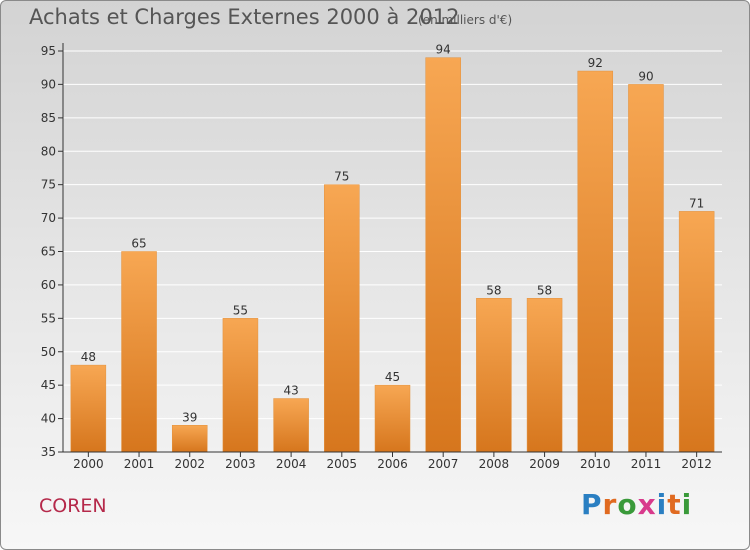  What do you see at coordinates (494, 464) in the screenshot?
I see `x-tick-label: 2008` at bounding box center [494, 464].